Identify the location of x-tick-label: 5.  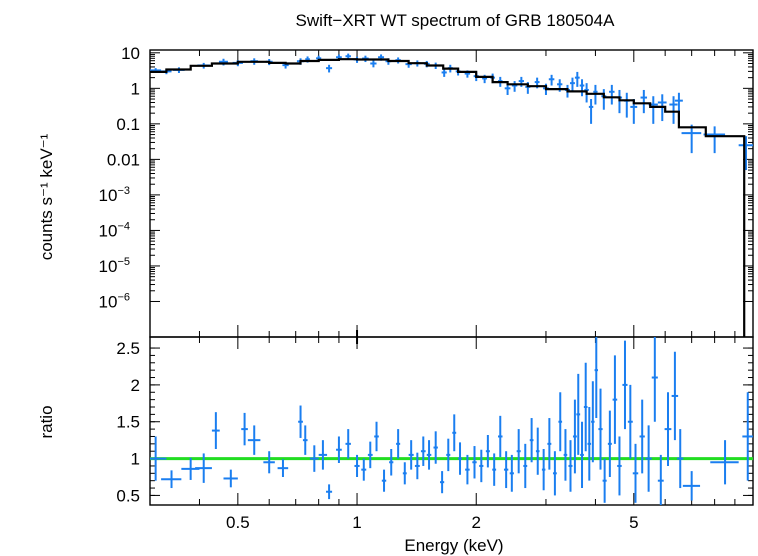
(633, 522).